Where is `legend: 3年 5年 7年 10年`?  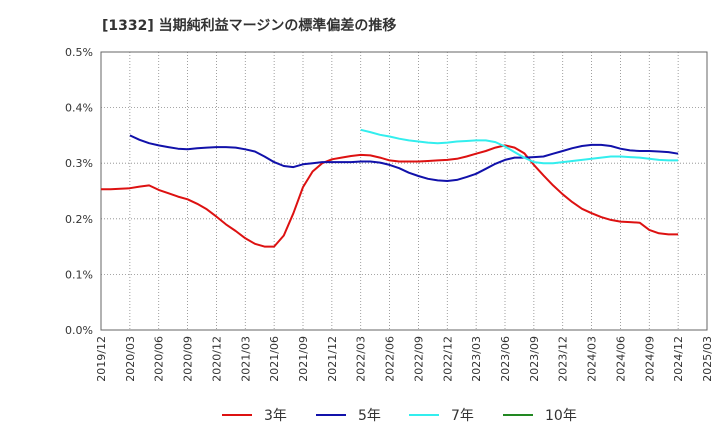 legend: 3年 5年 7年 10年 is located at coordinates (399, 416).